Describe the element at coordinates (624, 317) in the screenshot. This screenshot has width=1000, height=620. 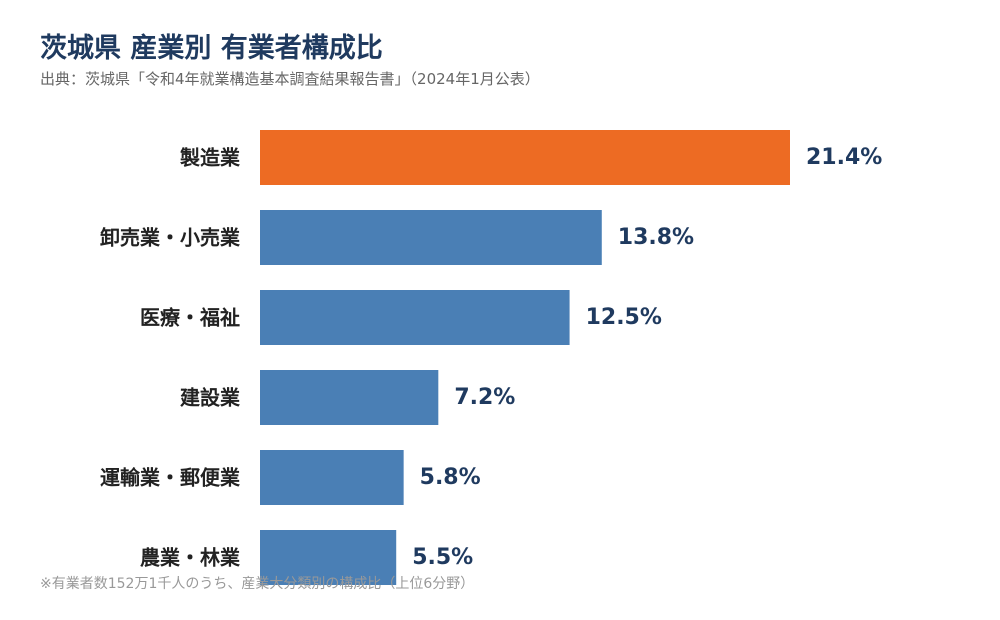
I see `value-label-3: 12.5%` at that location.